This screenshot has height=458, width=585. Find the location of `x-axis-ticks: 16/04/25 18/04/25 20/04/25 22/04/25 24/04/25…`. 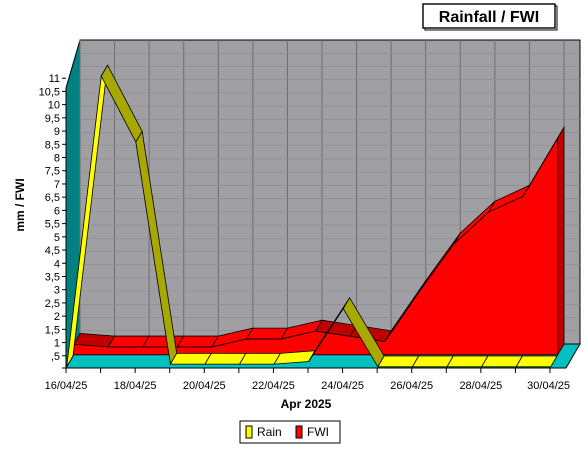

x-axis-ticks: 16/04/25 18/04/25 20/04/25 22/04/25 24/04/25… is located at coordinates (307, 380).